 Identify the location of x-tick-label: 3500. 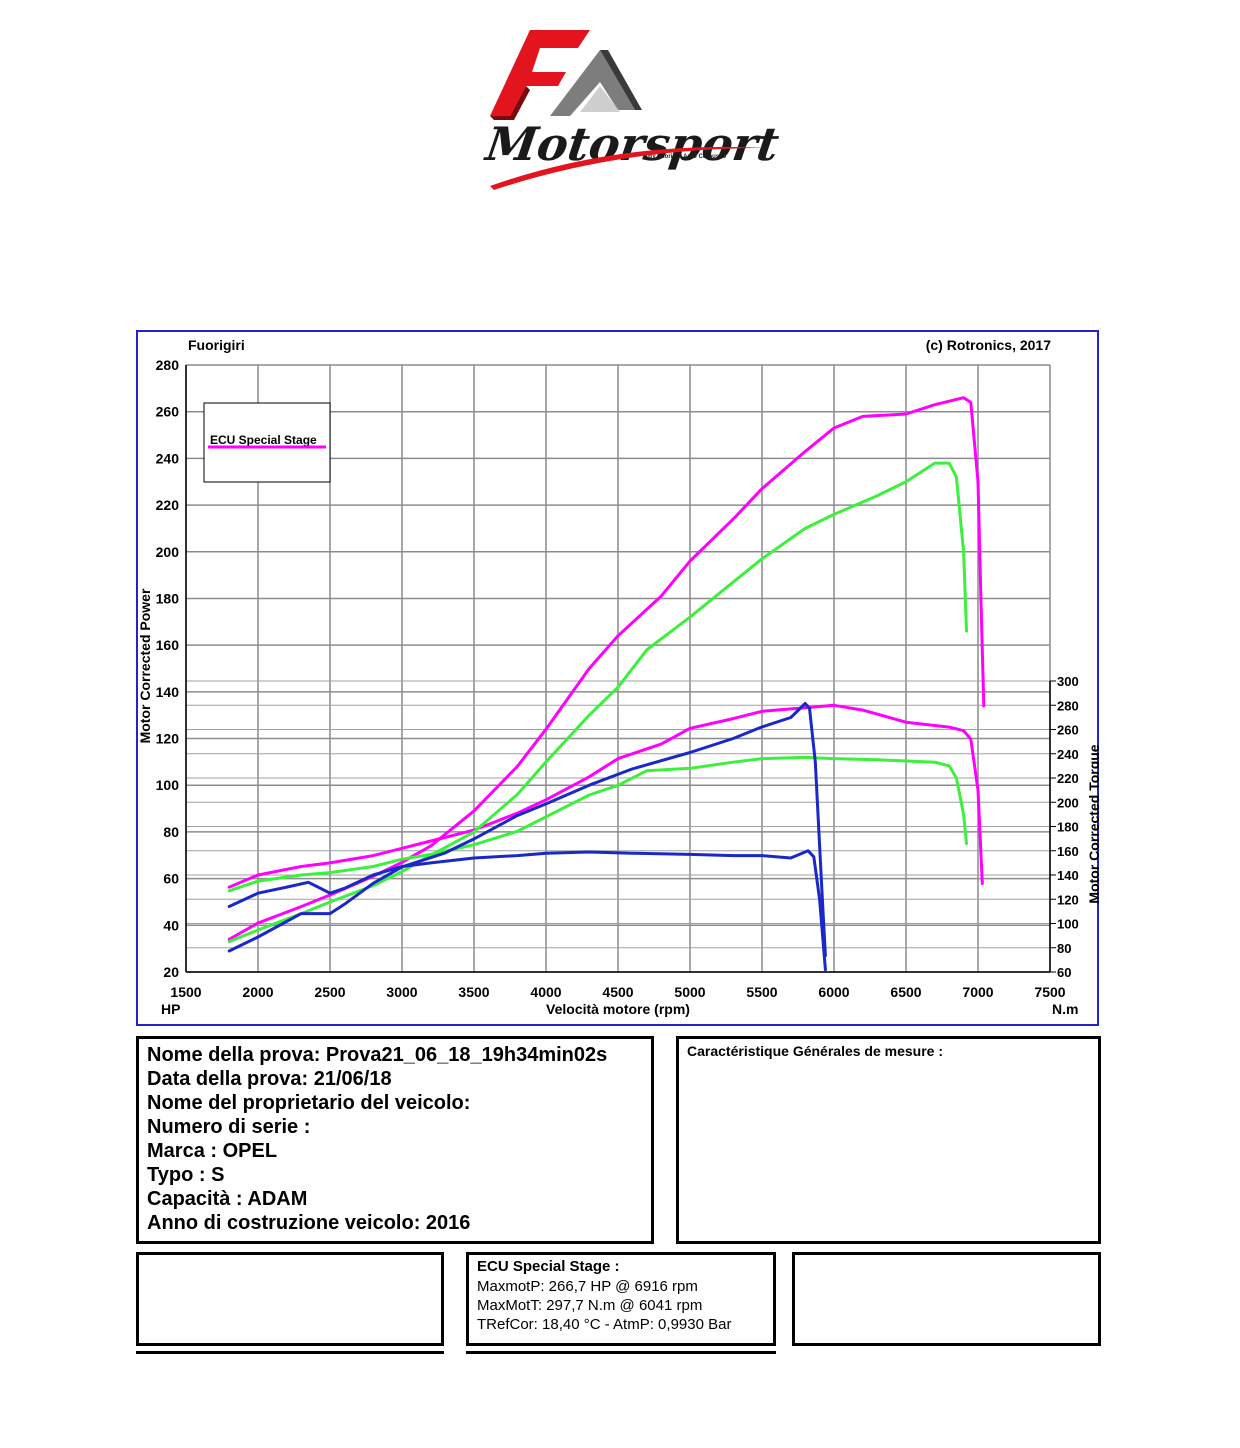
(473, 992).